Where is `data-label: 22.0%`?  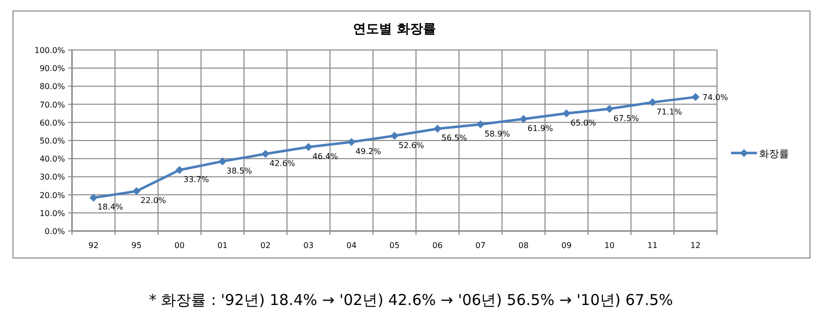
data-label: 22.0% is located at coordinates (153, 201).